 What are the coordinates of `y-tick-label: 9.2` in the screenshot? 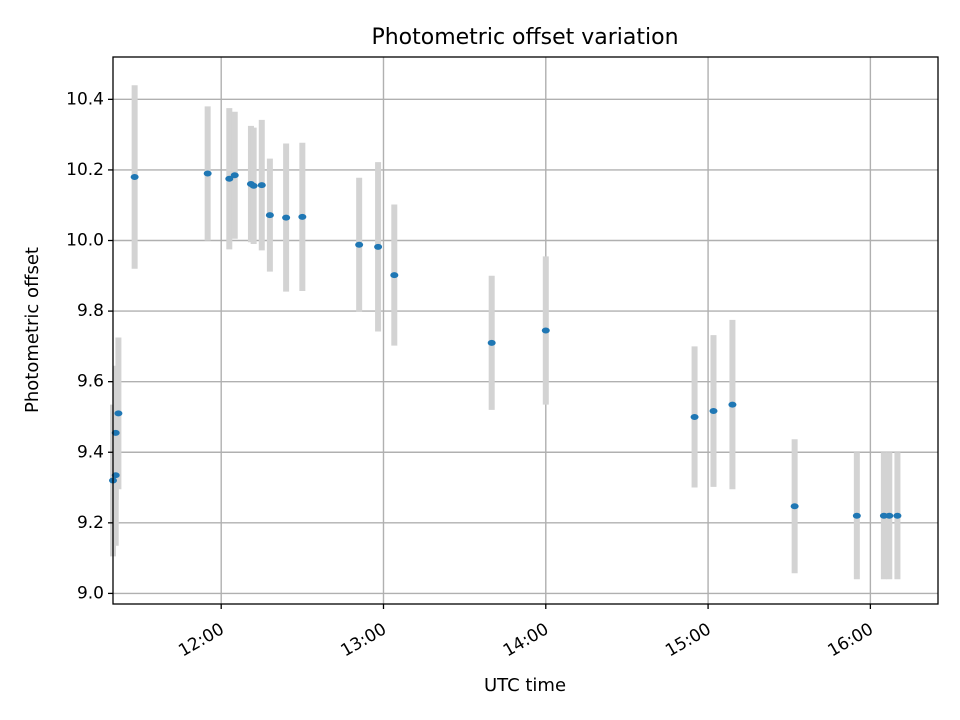 It's located at (90, 523).